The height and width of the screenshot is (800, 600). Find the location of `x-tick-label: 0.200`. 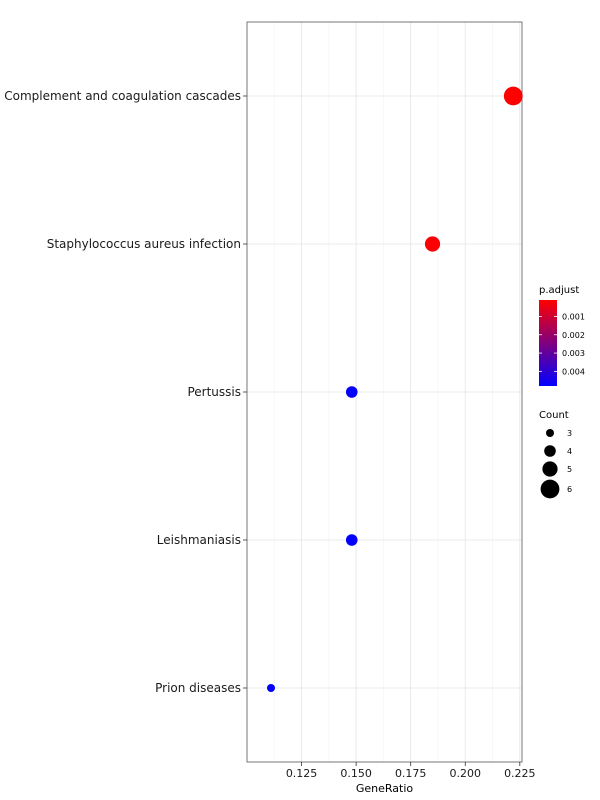

x-tick-label: 0.200 is located at coordinates (466, 773).